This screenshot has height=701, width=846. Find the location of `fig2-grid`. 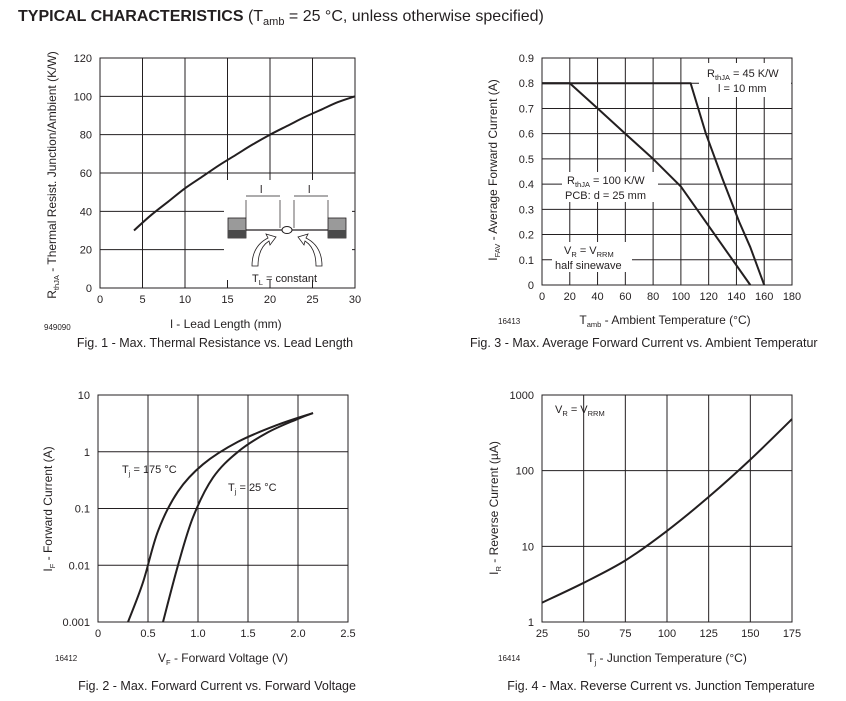

fig2-grid is located at coordinates (223, 508).